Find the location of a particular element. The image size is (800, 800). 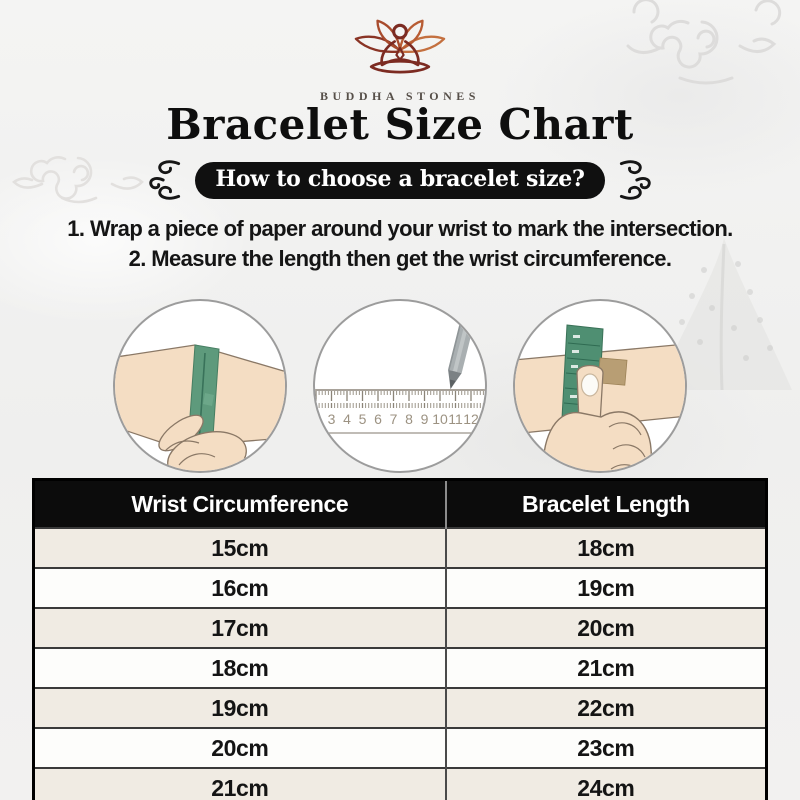

table-cell: 17cm is located at coordinates (239, 627).